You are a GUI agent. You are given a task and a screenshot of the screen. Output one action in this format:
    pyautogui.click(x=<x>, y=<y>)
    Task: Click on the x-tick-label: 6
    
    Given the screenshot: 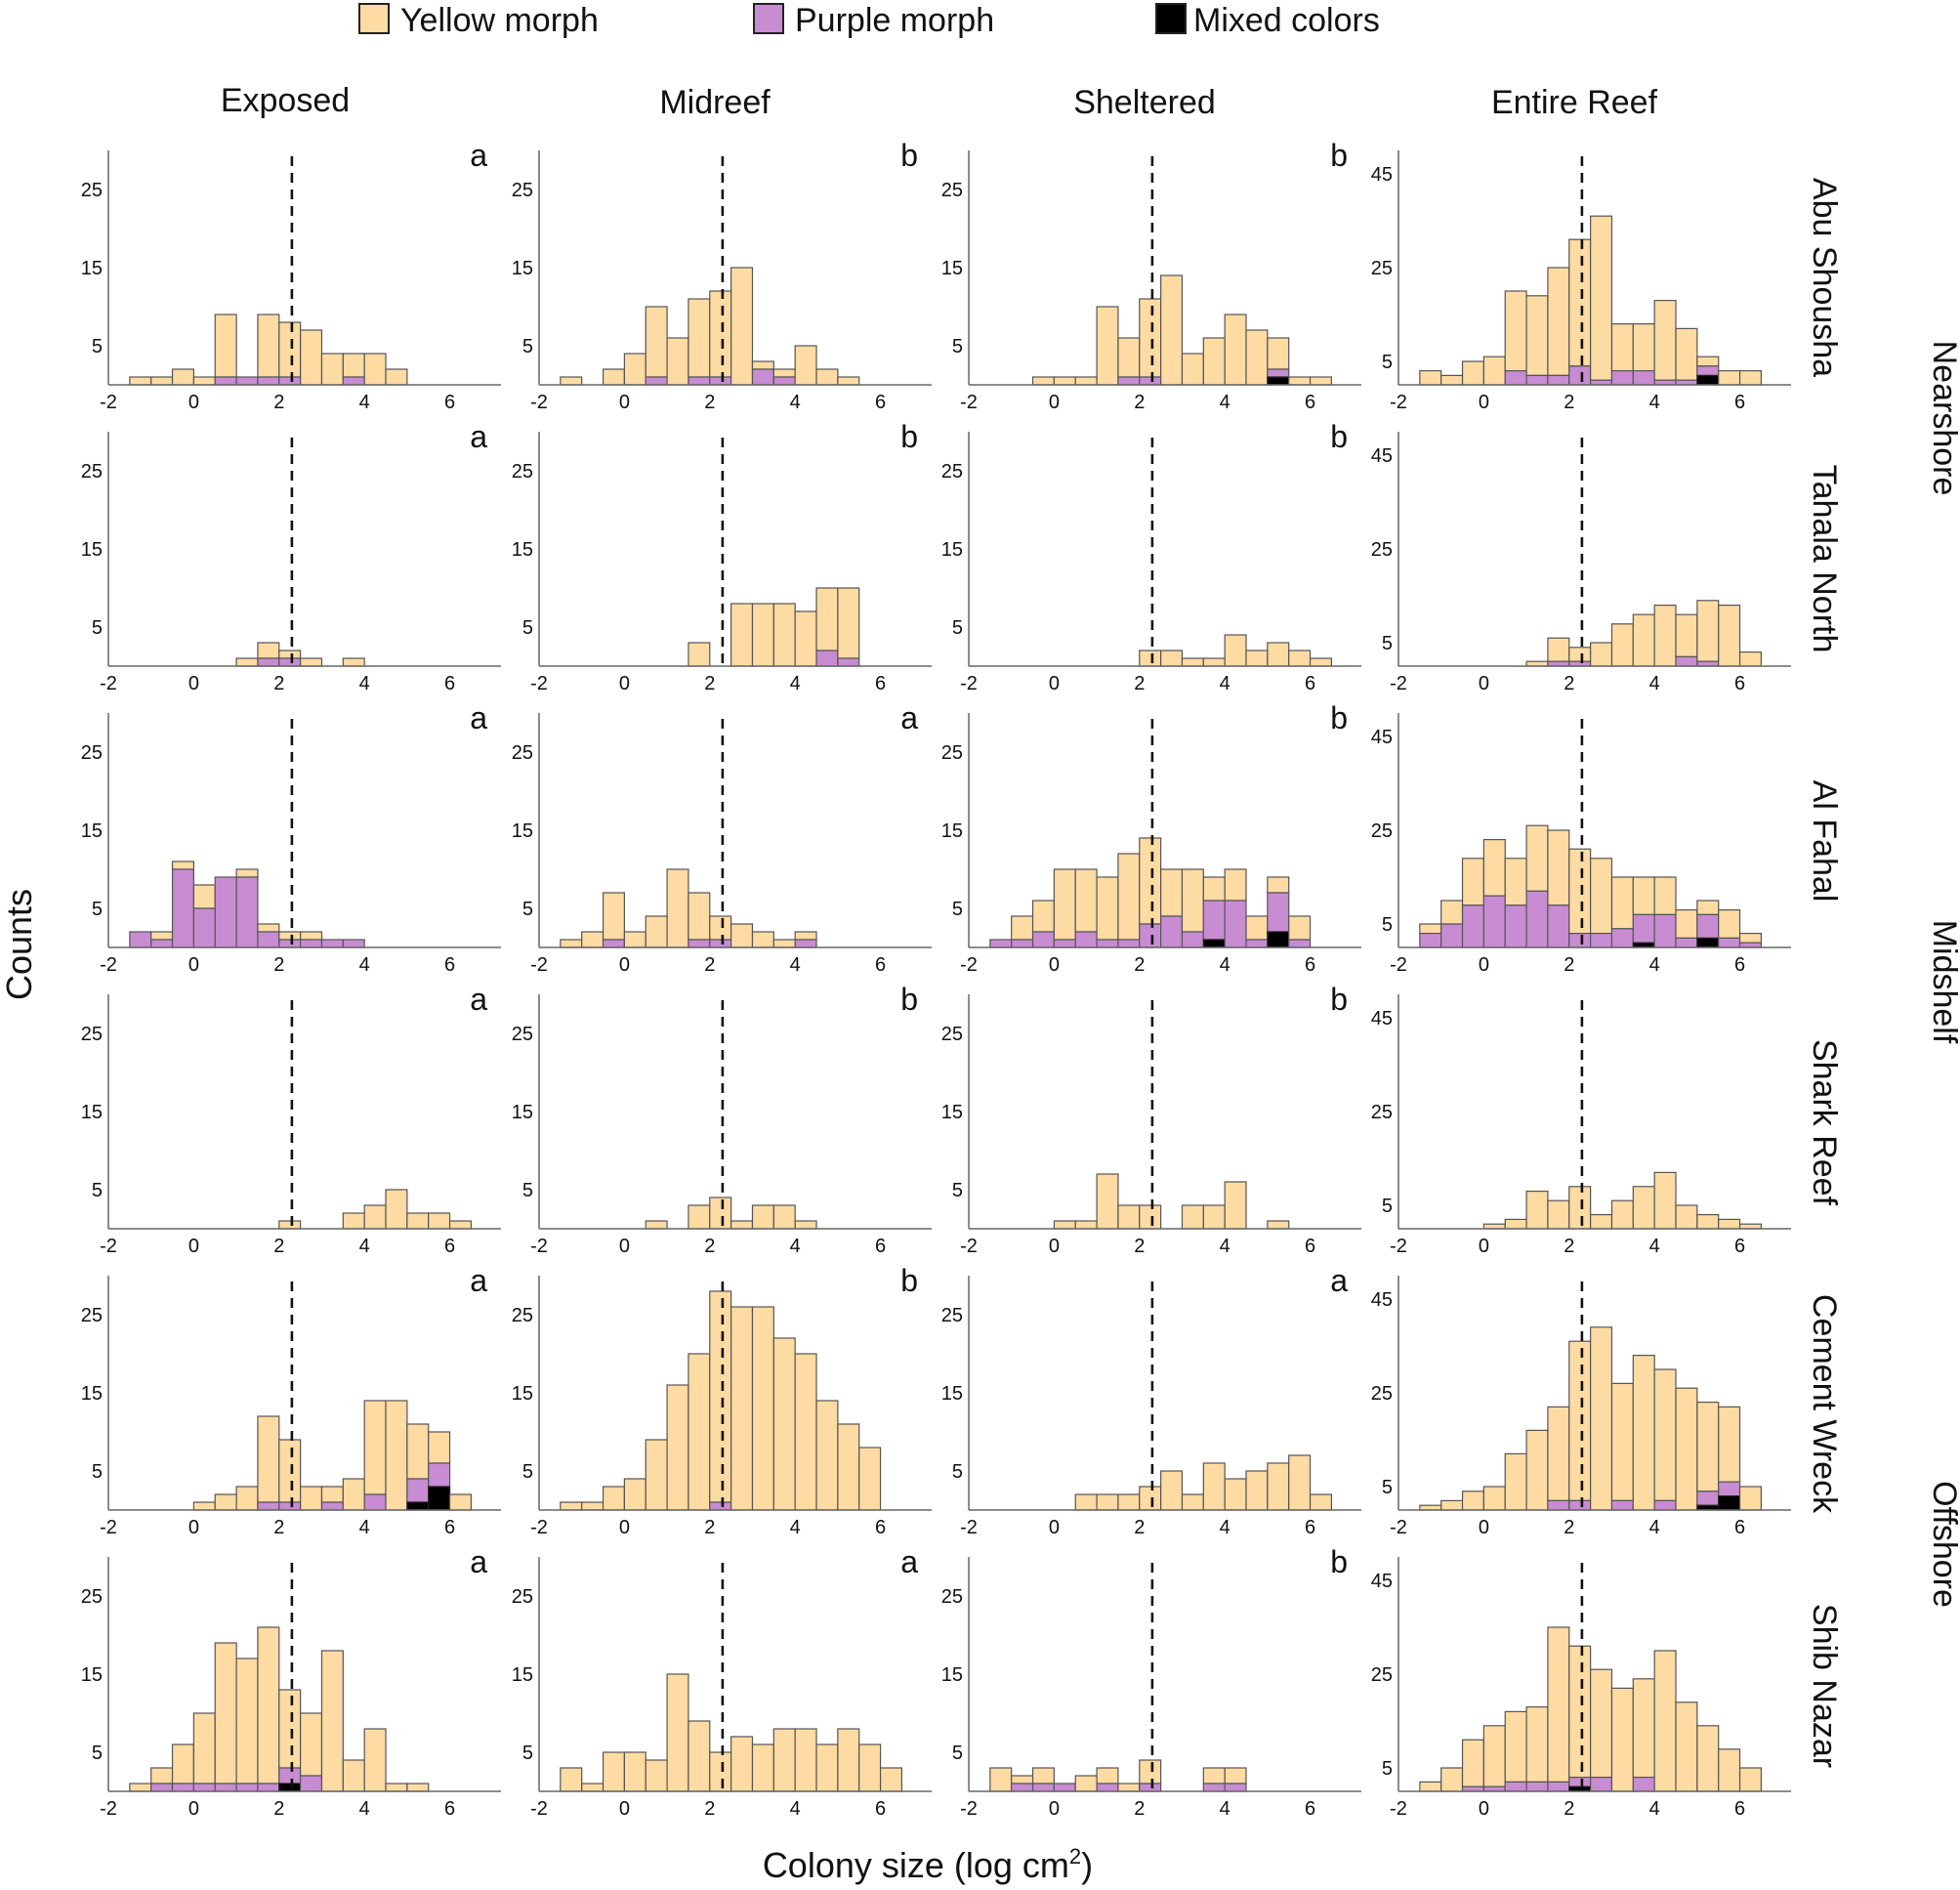 What is the action you would take?
    pyautogui.click(x=1310, y=402)
    